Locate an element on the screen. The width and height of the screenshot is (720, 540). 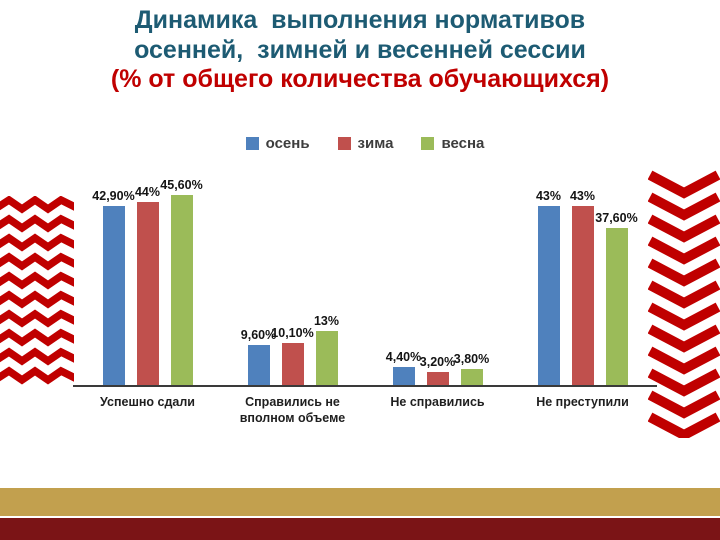
legend: осень зима весна is located at coordinates (365, 143).